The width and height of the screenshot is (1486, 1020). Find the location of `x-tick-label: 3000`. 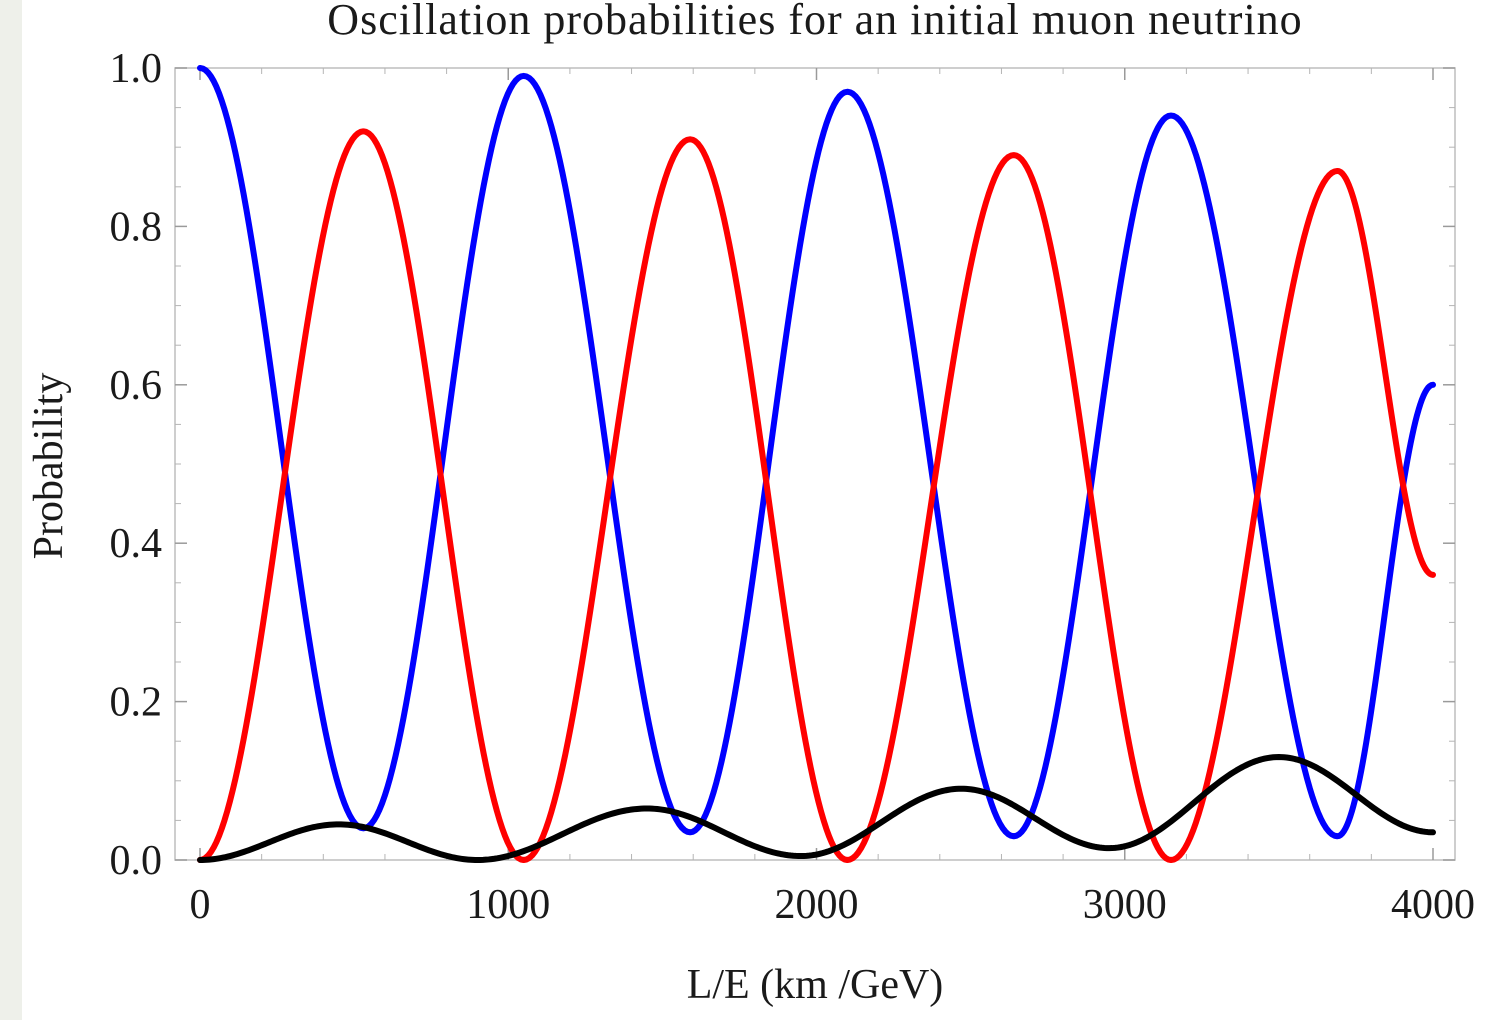

x-tick-label: 3000 is located at coordinates (1125, 905).